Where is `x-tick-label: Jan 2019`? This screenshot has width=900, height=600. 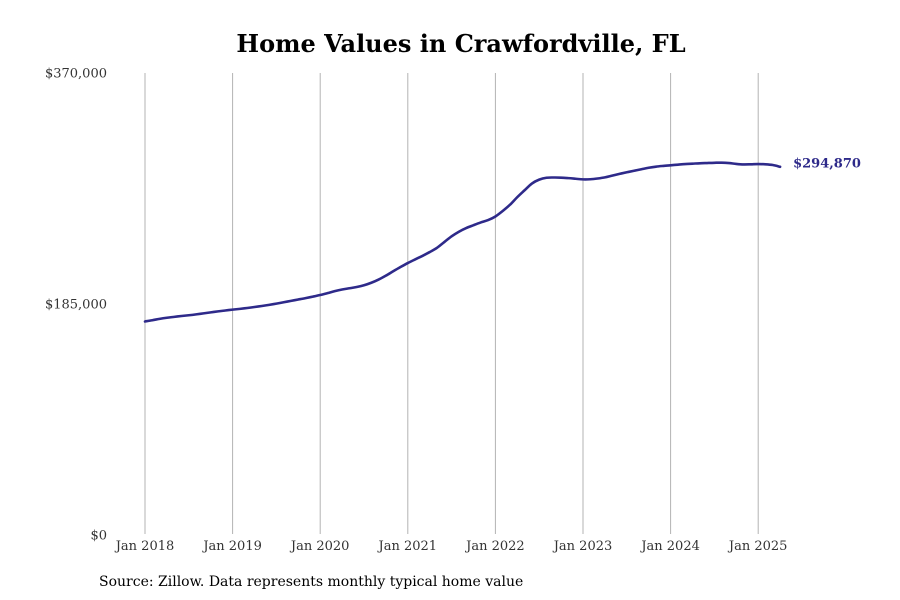
x-tick-label: Jan 2019 is located at coordinates (231, 546).